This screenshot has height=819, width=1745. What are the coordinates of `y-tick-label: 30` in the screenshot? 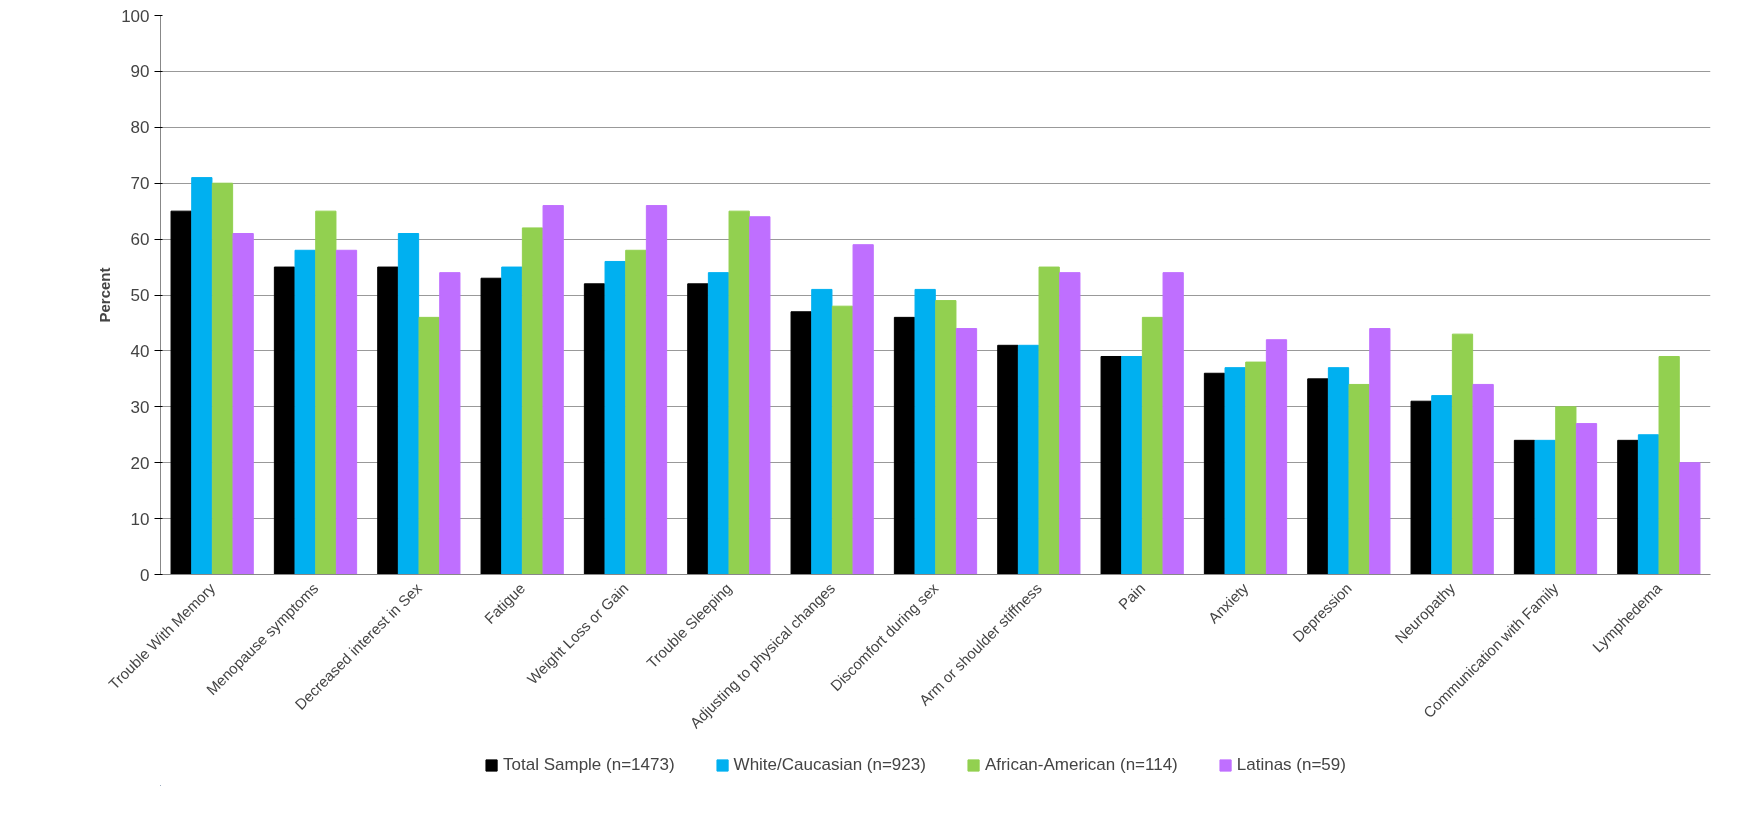 It's located at (140, 407).